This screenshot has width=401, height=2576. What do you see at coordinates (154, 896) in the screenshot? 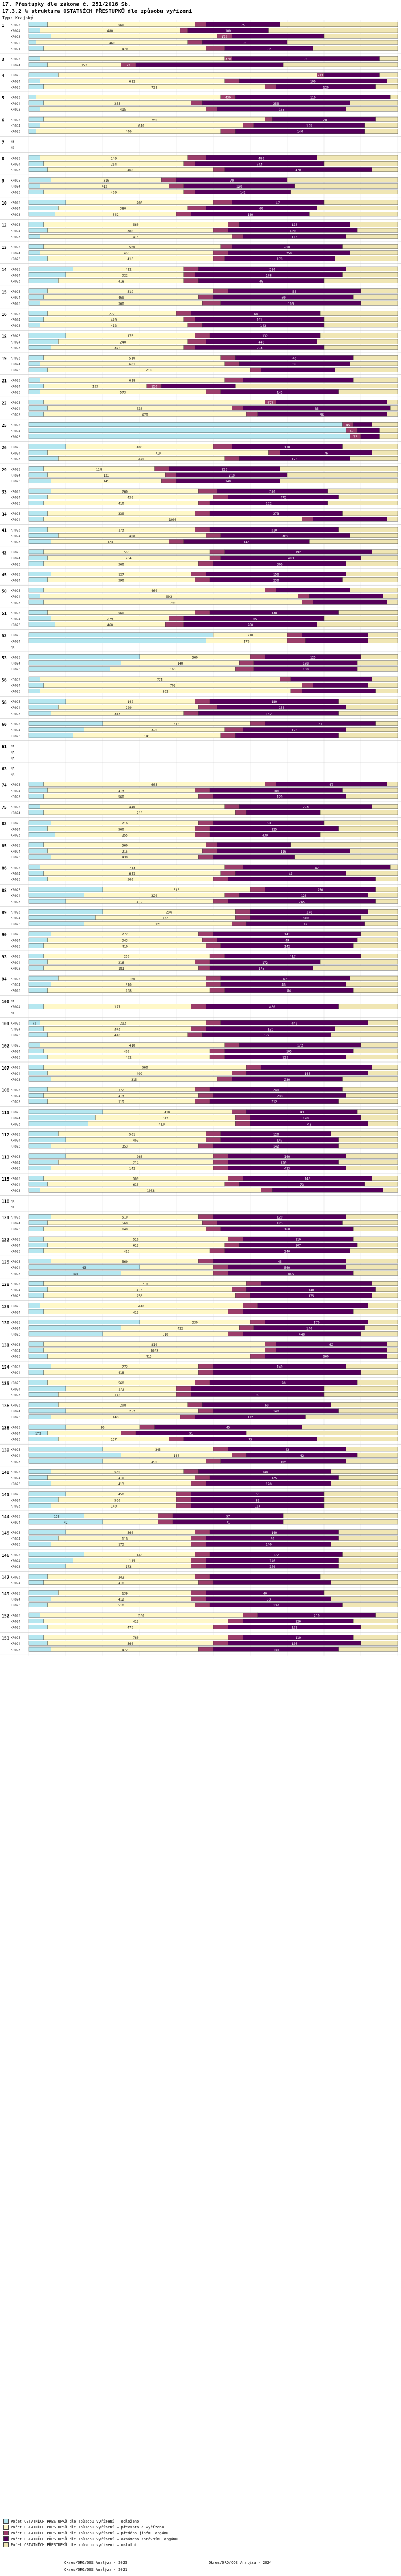
I see `bar-value-label: 320` at bounding box center [154, 896].